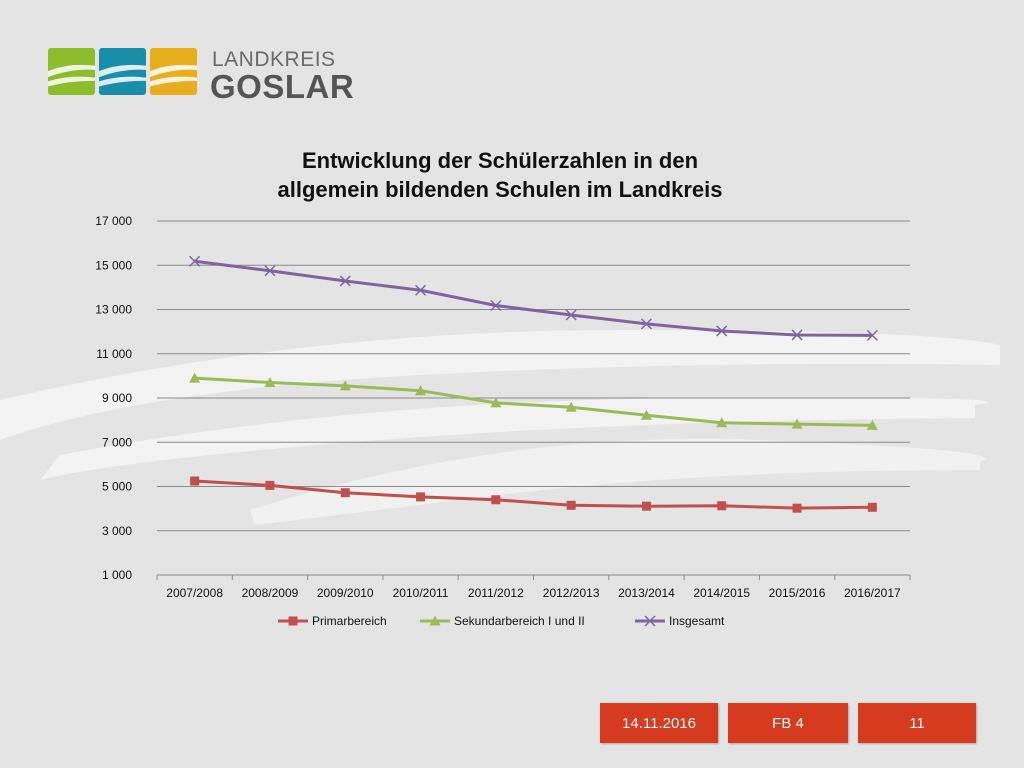  Describe the element at coordinates (345, 593) in the screenshot. I see `x-tick-label: 2009/2010` at that location.